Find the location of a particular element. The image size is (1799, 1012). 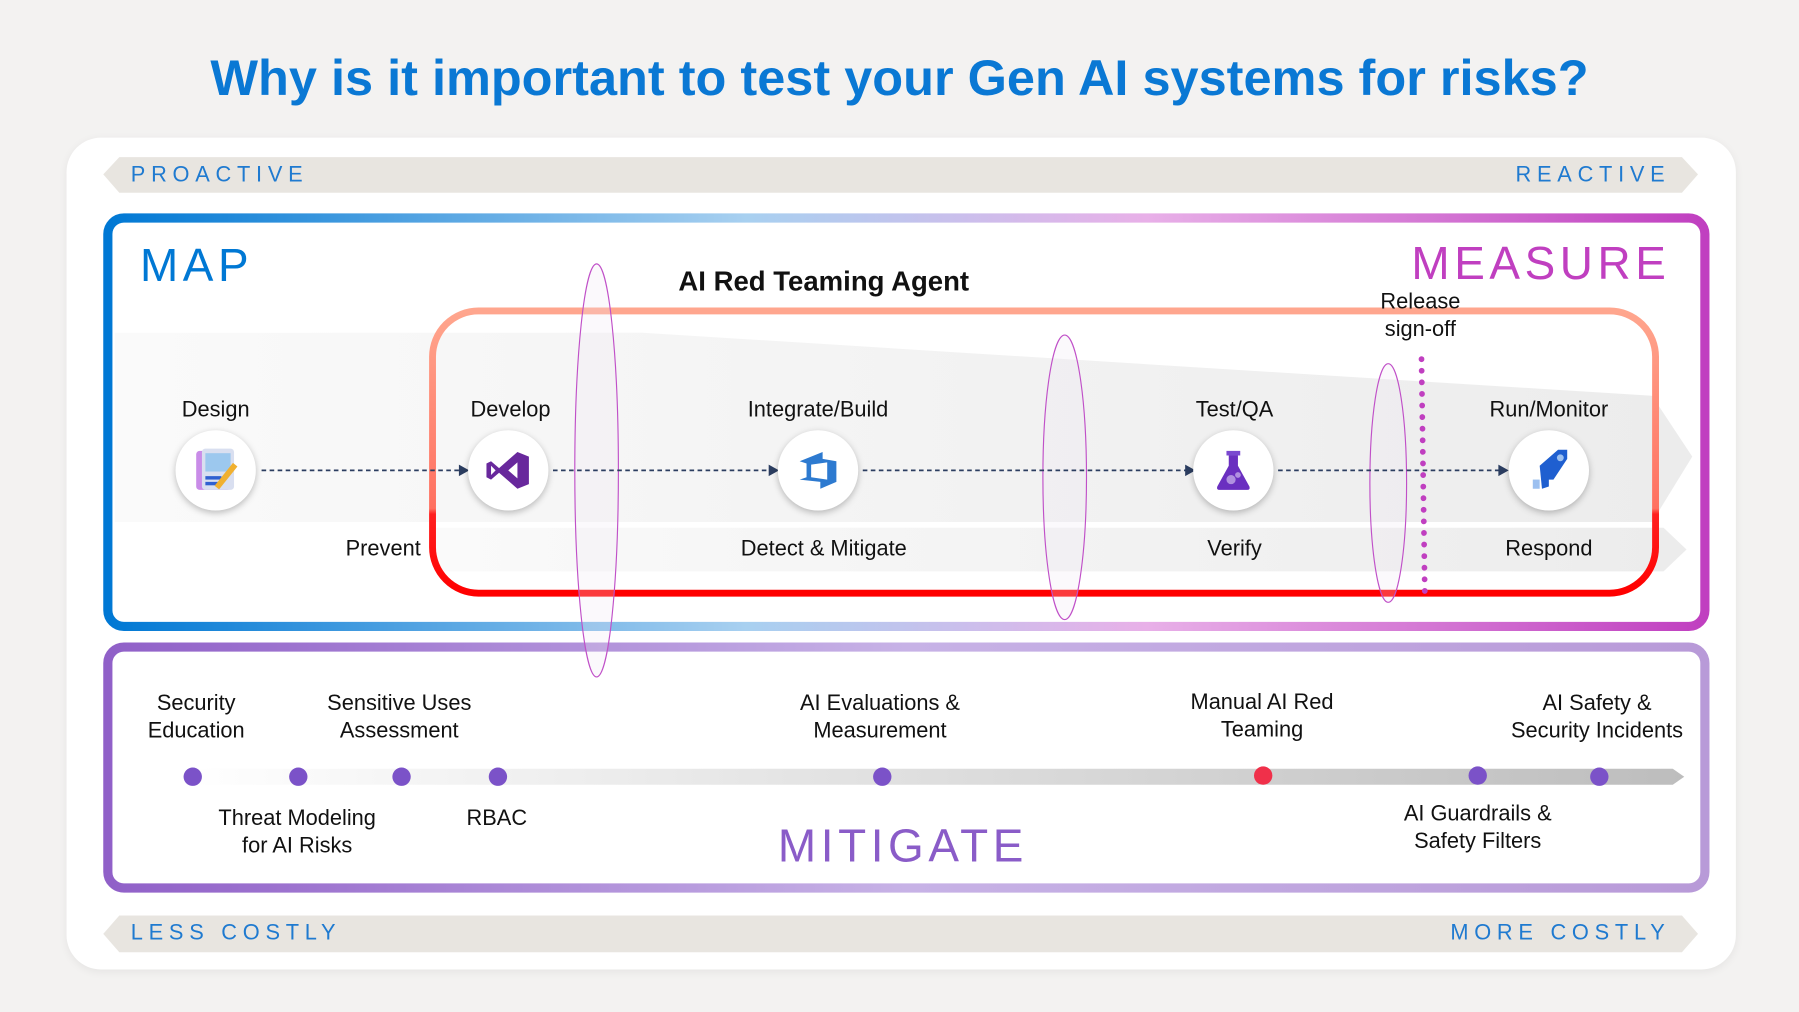

timeline-dot-red-teaming is located at coordinates (1263, 775).